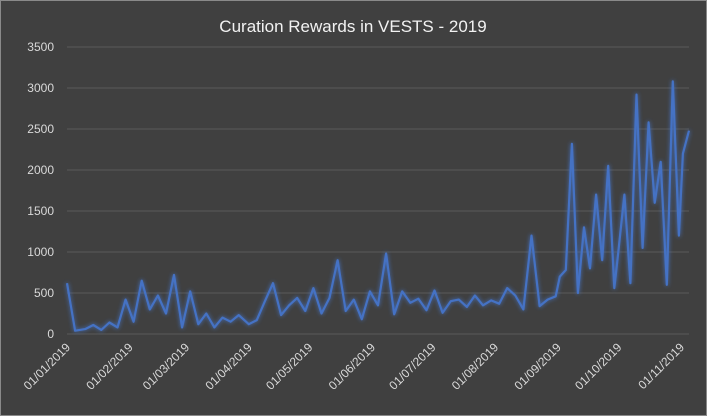 The image size is (707, 416). Describe the element at coordinates (40, 170) in the screenshot. I see `y-tick-label: 2000` at that location.